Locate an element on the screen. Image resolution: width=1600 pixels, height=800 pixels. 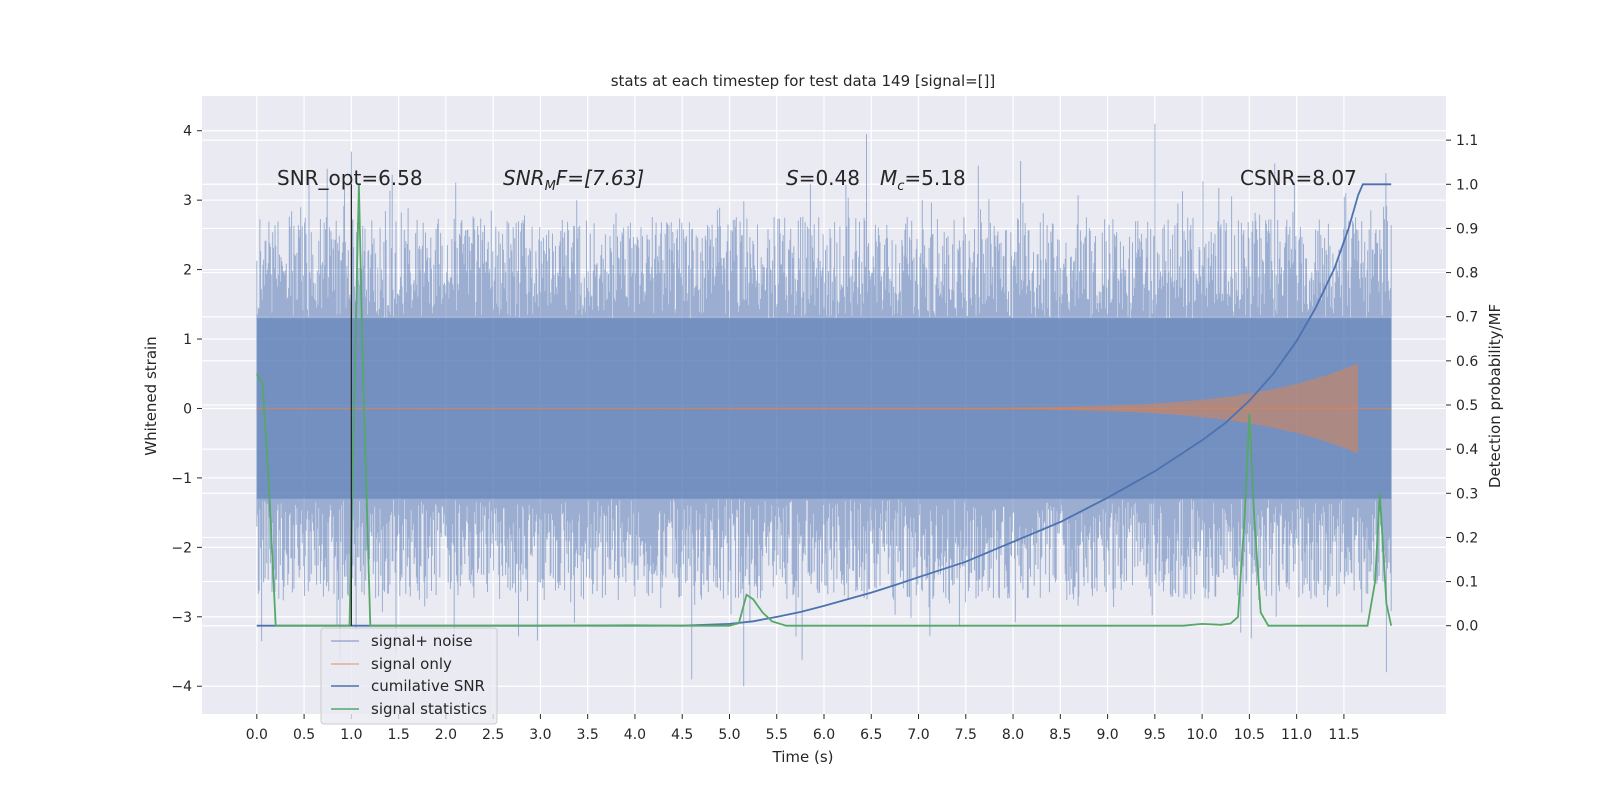
x-tick-label: 9.5 is located at coordinates (1155, 735).